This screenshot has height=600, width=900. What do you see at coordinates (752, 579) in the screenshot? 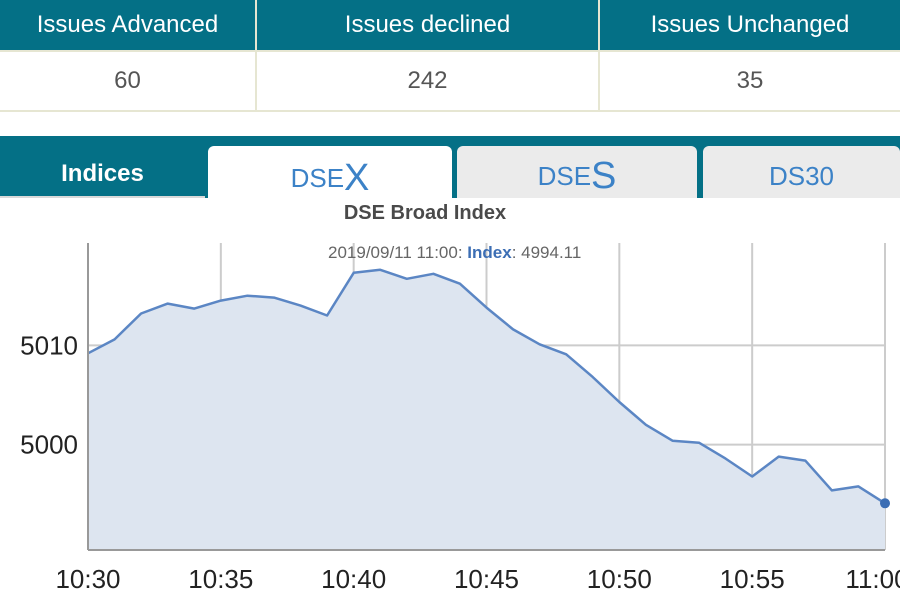
I see `x-tick-label: 10:55` at bounding box center [752, 579].